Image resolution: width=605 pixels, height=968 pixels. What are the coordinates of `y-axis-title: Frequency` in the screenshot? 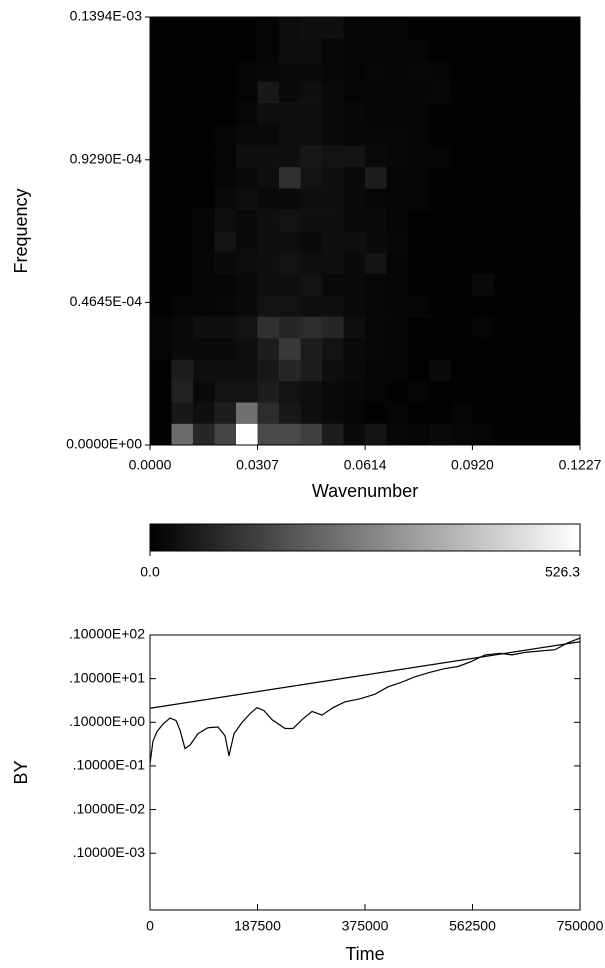 It's located at (21, 230).